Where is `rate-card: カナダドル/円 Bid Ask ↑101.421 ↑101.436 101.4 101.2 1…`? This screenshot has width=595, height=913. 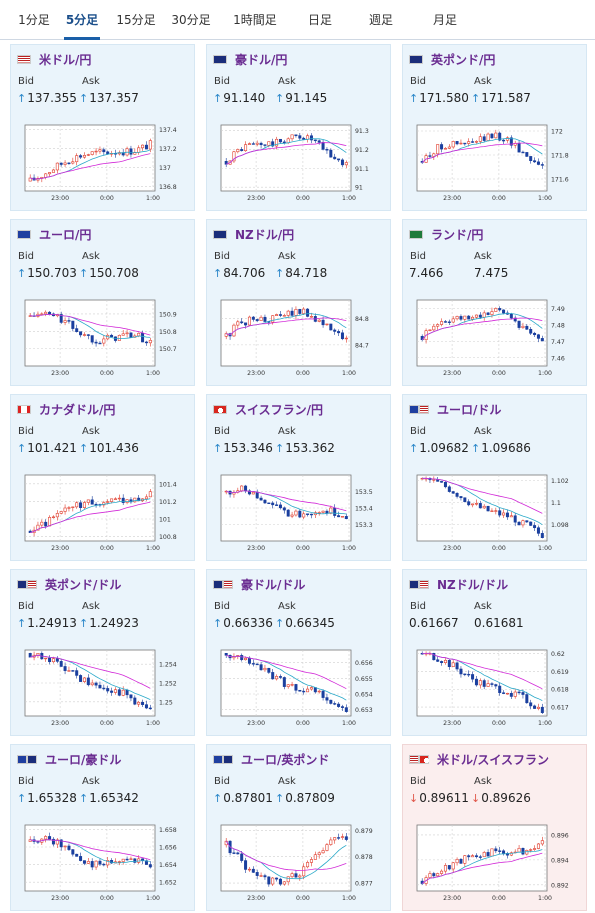
rate-card: カナダドル/円 Bid Ask ↑101.421 ↑101.436 101.4 101.2 1… is located at coordinates (102, 477).